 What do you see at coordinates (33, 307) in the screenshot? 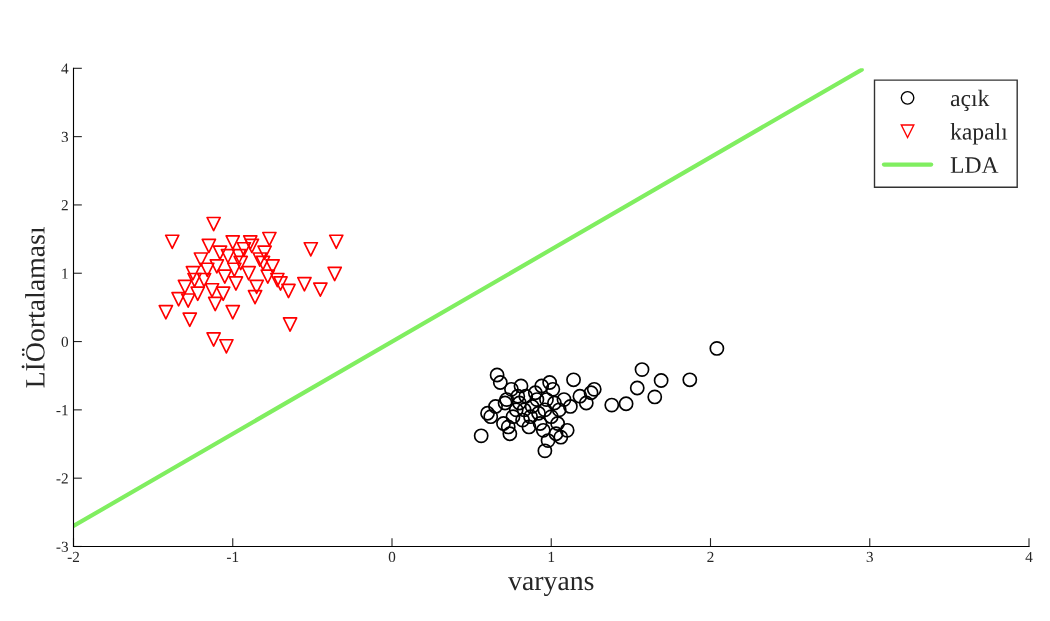
I see `y-axis-title: LİÖortalaması` at bounding box center [33, 307].